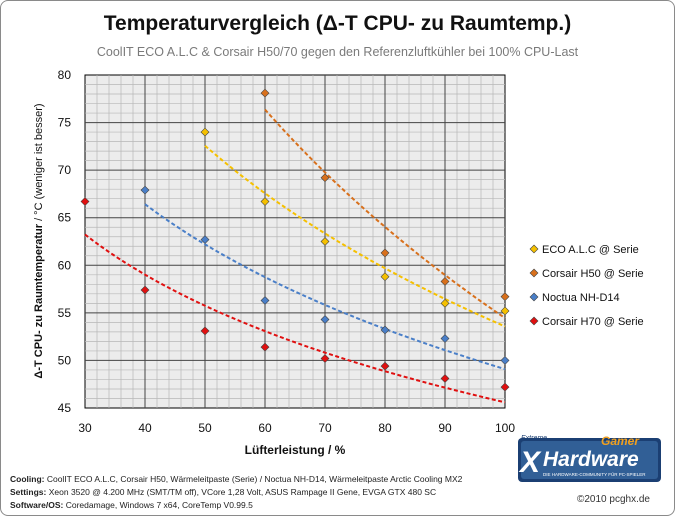 This screenshot has width=675, height=516. Describe the element at coordinates (445, 428) in the screenshot. I see `x-tick-label: 90` at that location.